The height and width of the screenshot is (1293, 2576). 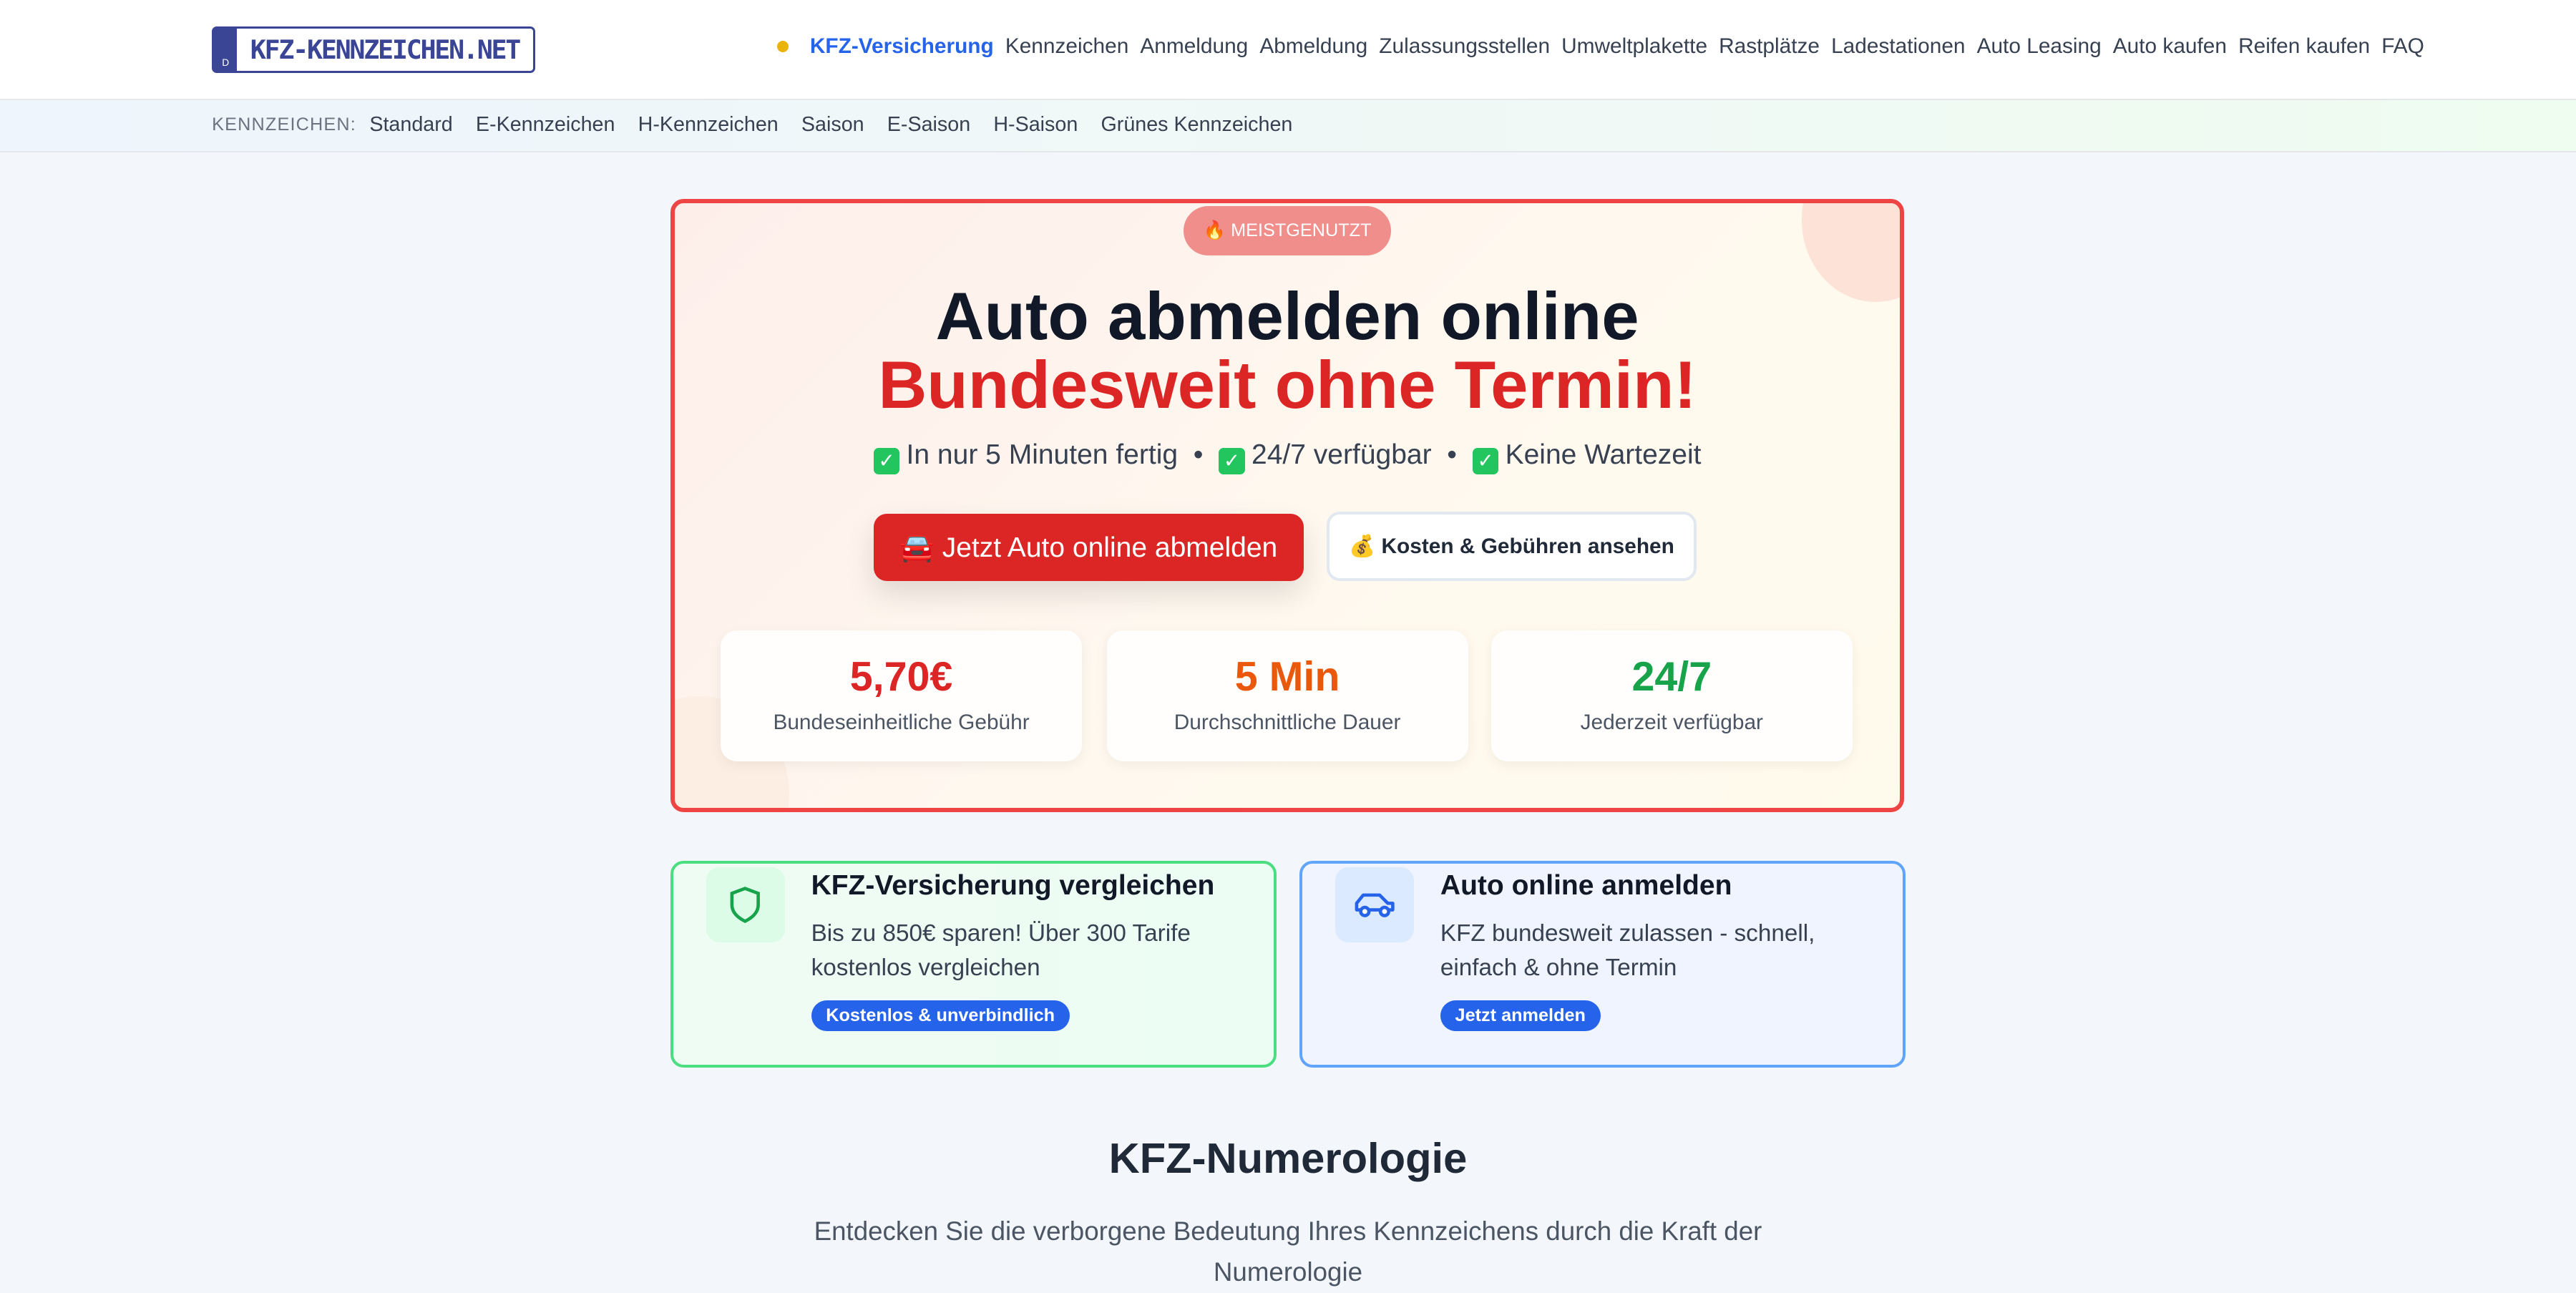 What do you see at coordinates (1603, 455) in the screenshot?
I see `feature: Keine Wartezeit` at bounding box center [1603, 455].